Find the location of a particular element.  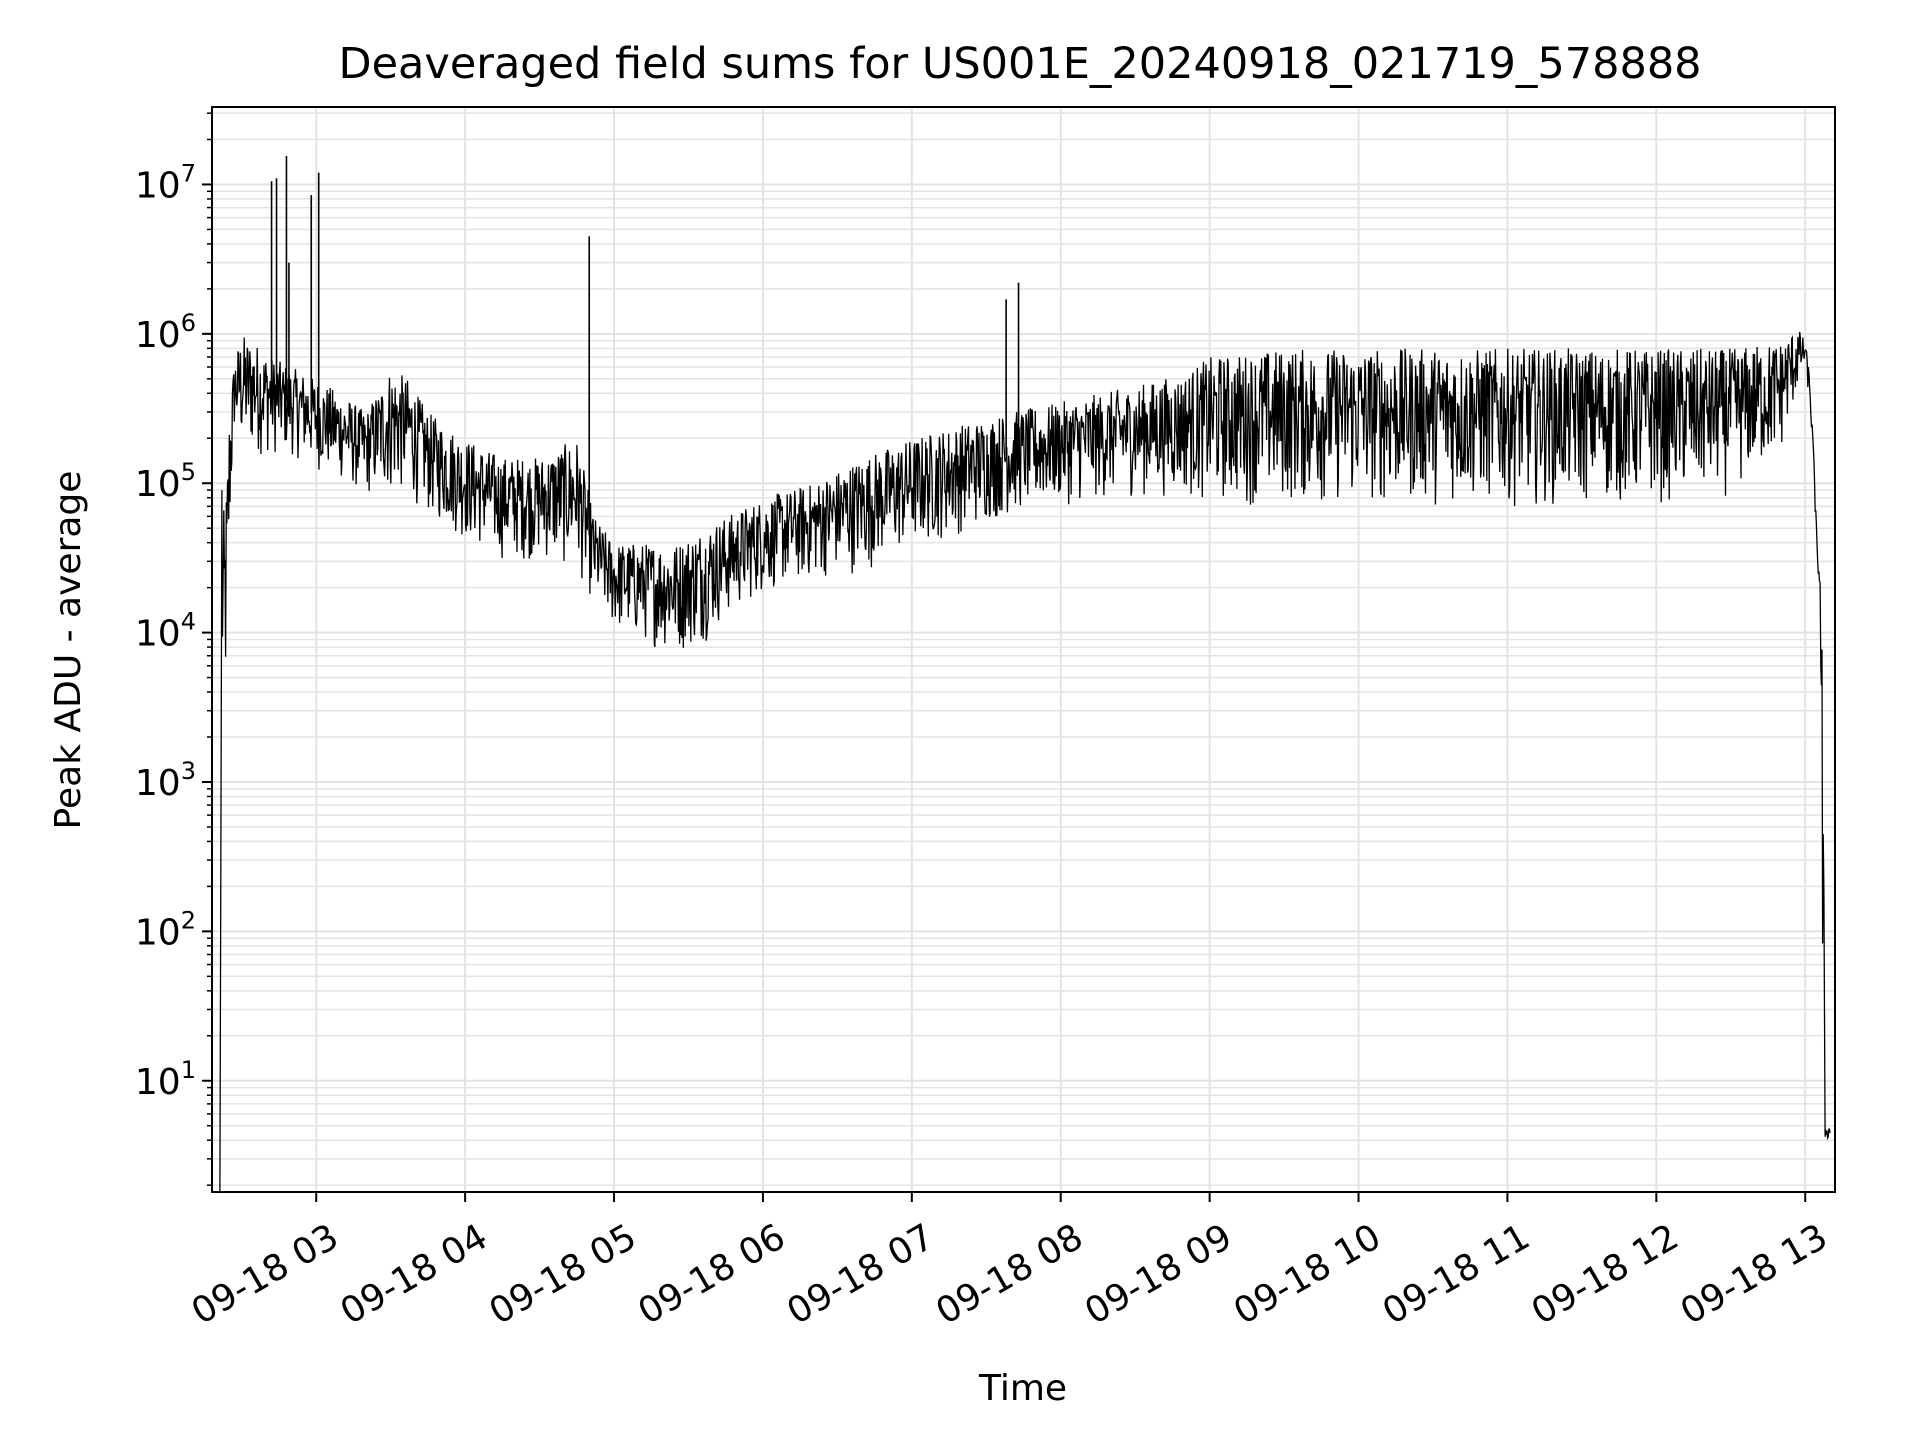

y-tick-label: 10⁷ is located at coordinates (165, 182).